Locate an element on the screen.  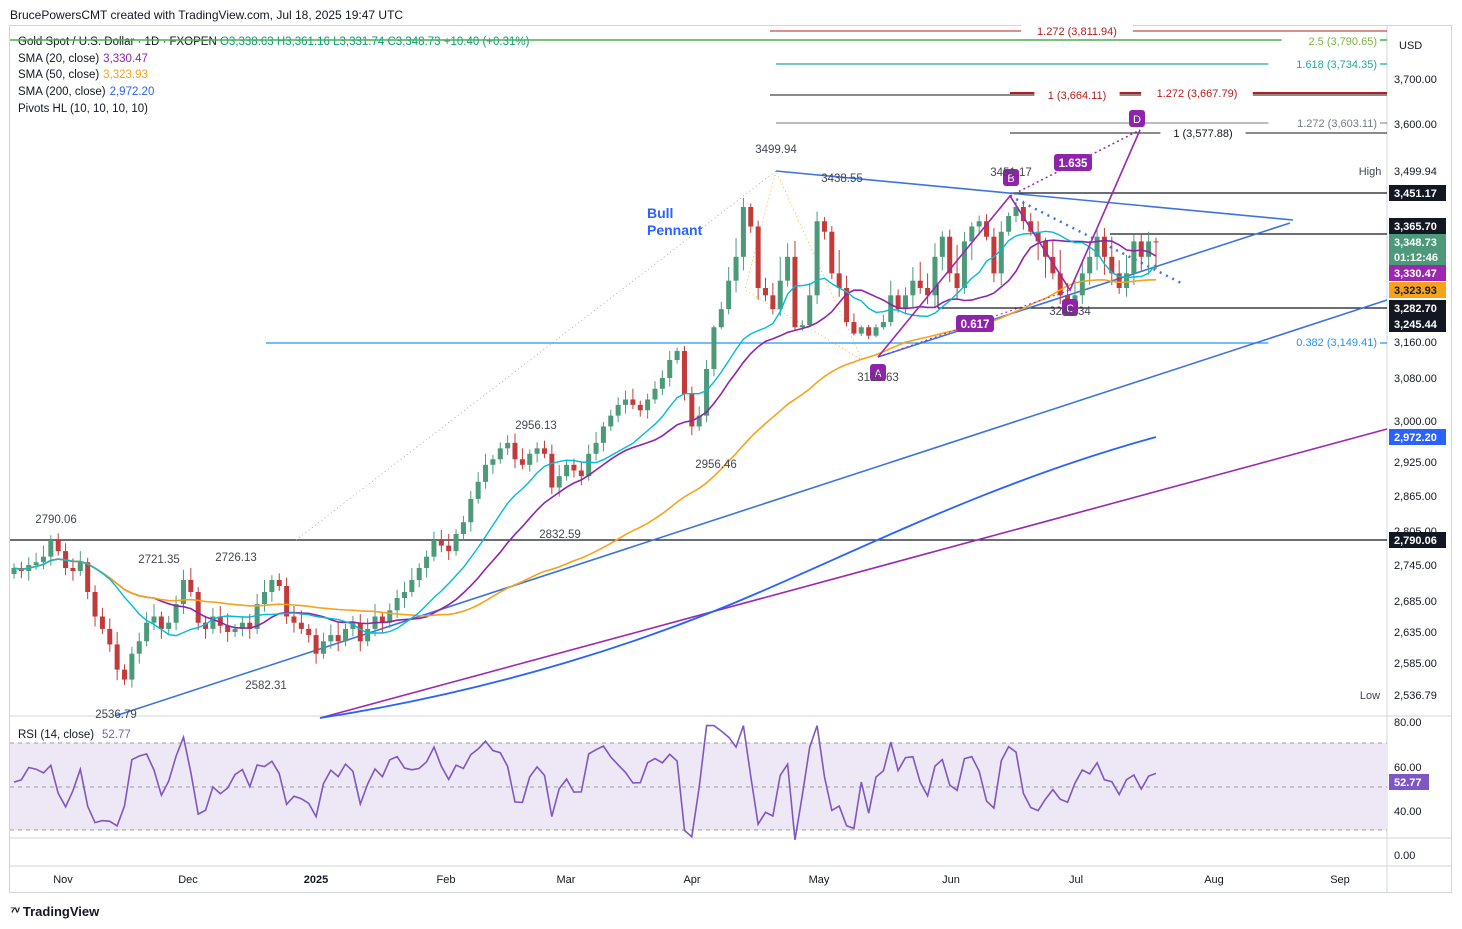
pennant-upper-line is located at coordinates (1034, 195).